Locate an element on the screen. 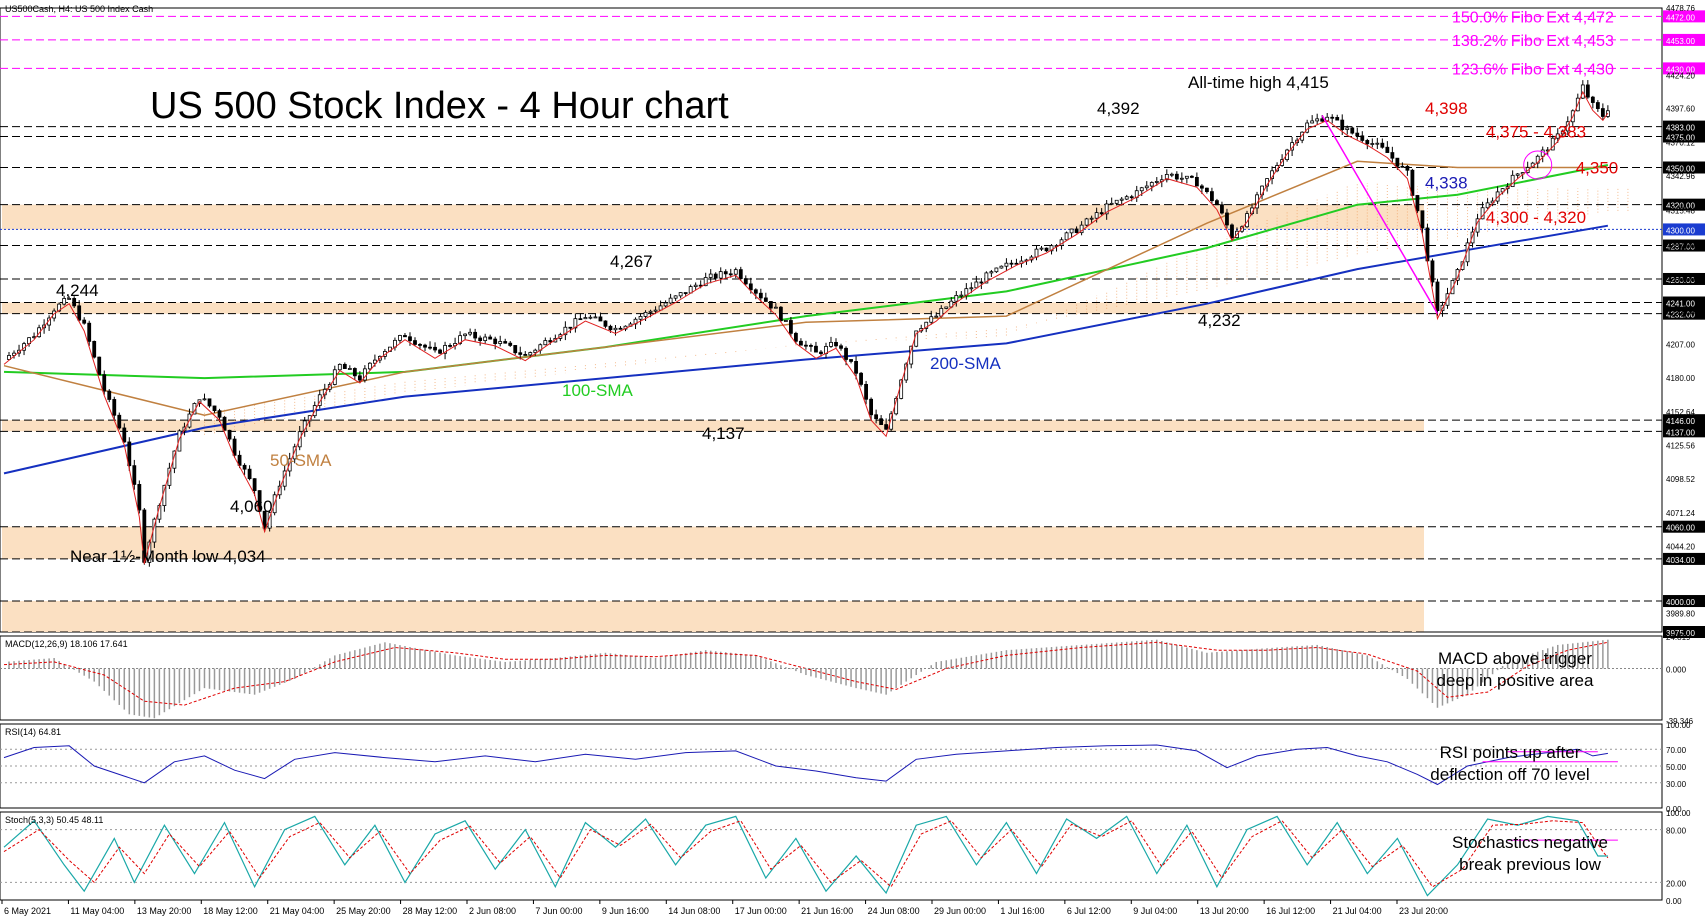 This screenshot has width=1706, height=919. time-axis-label: 1 Jul 16:00 is located at coordinates (1022, 911).